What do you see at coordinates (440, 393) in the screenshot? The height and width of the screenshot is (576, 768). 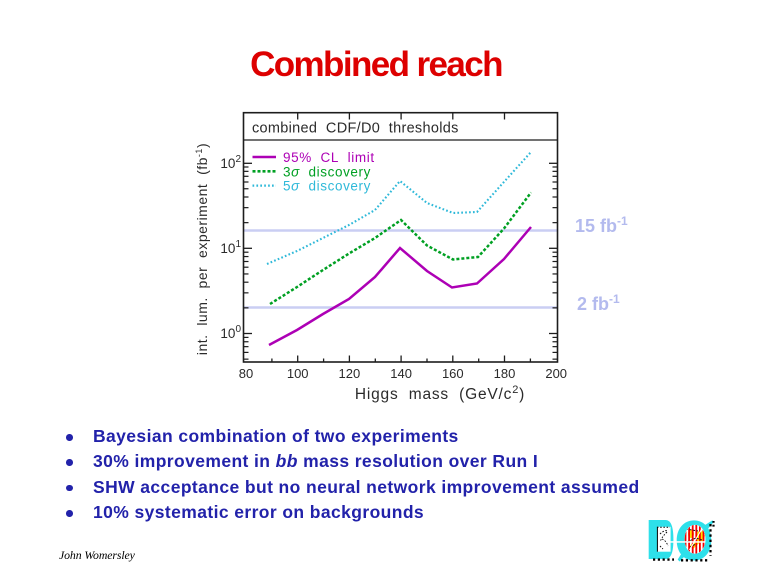 I see `svg-text: Higgs mass (GeV/c2)` at bounding box center [440, 393].